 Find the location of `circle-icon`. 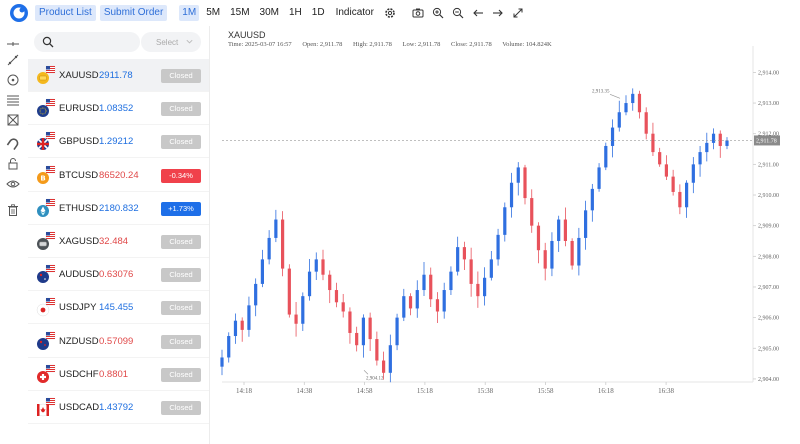

circle-icon is located at coordinates (13, 80).